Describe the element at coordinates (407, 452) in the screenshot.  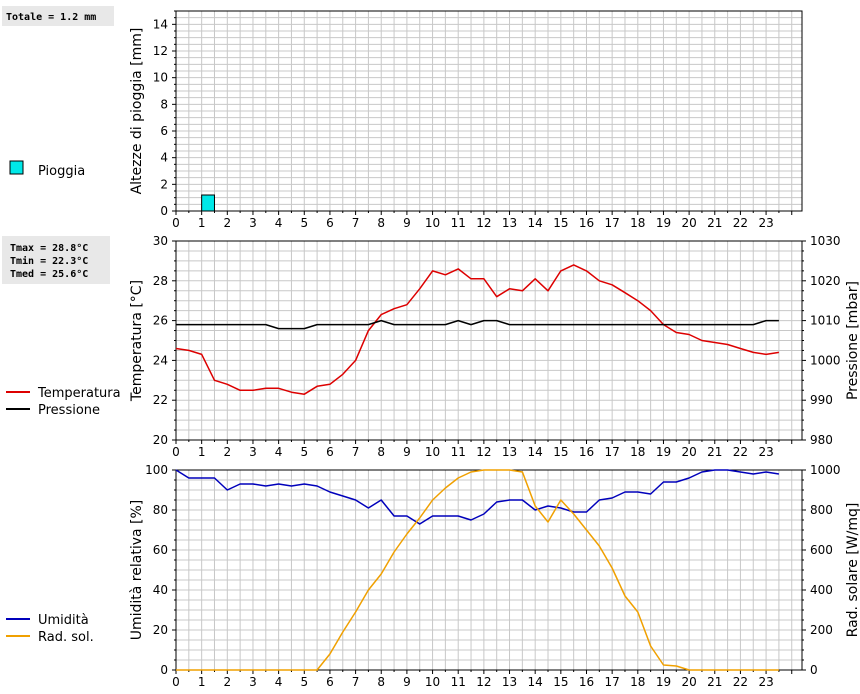
I see `temp-x-tick-label: 9` at that location.